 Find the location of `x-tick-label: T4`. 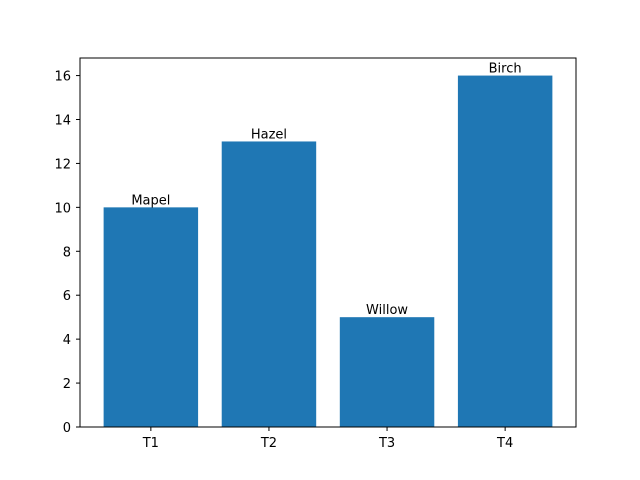

x-tick-label: T4 is located at coordinates (504, 443).